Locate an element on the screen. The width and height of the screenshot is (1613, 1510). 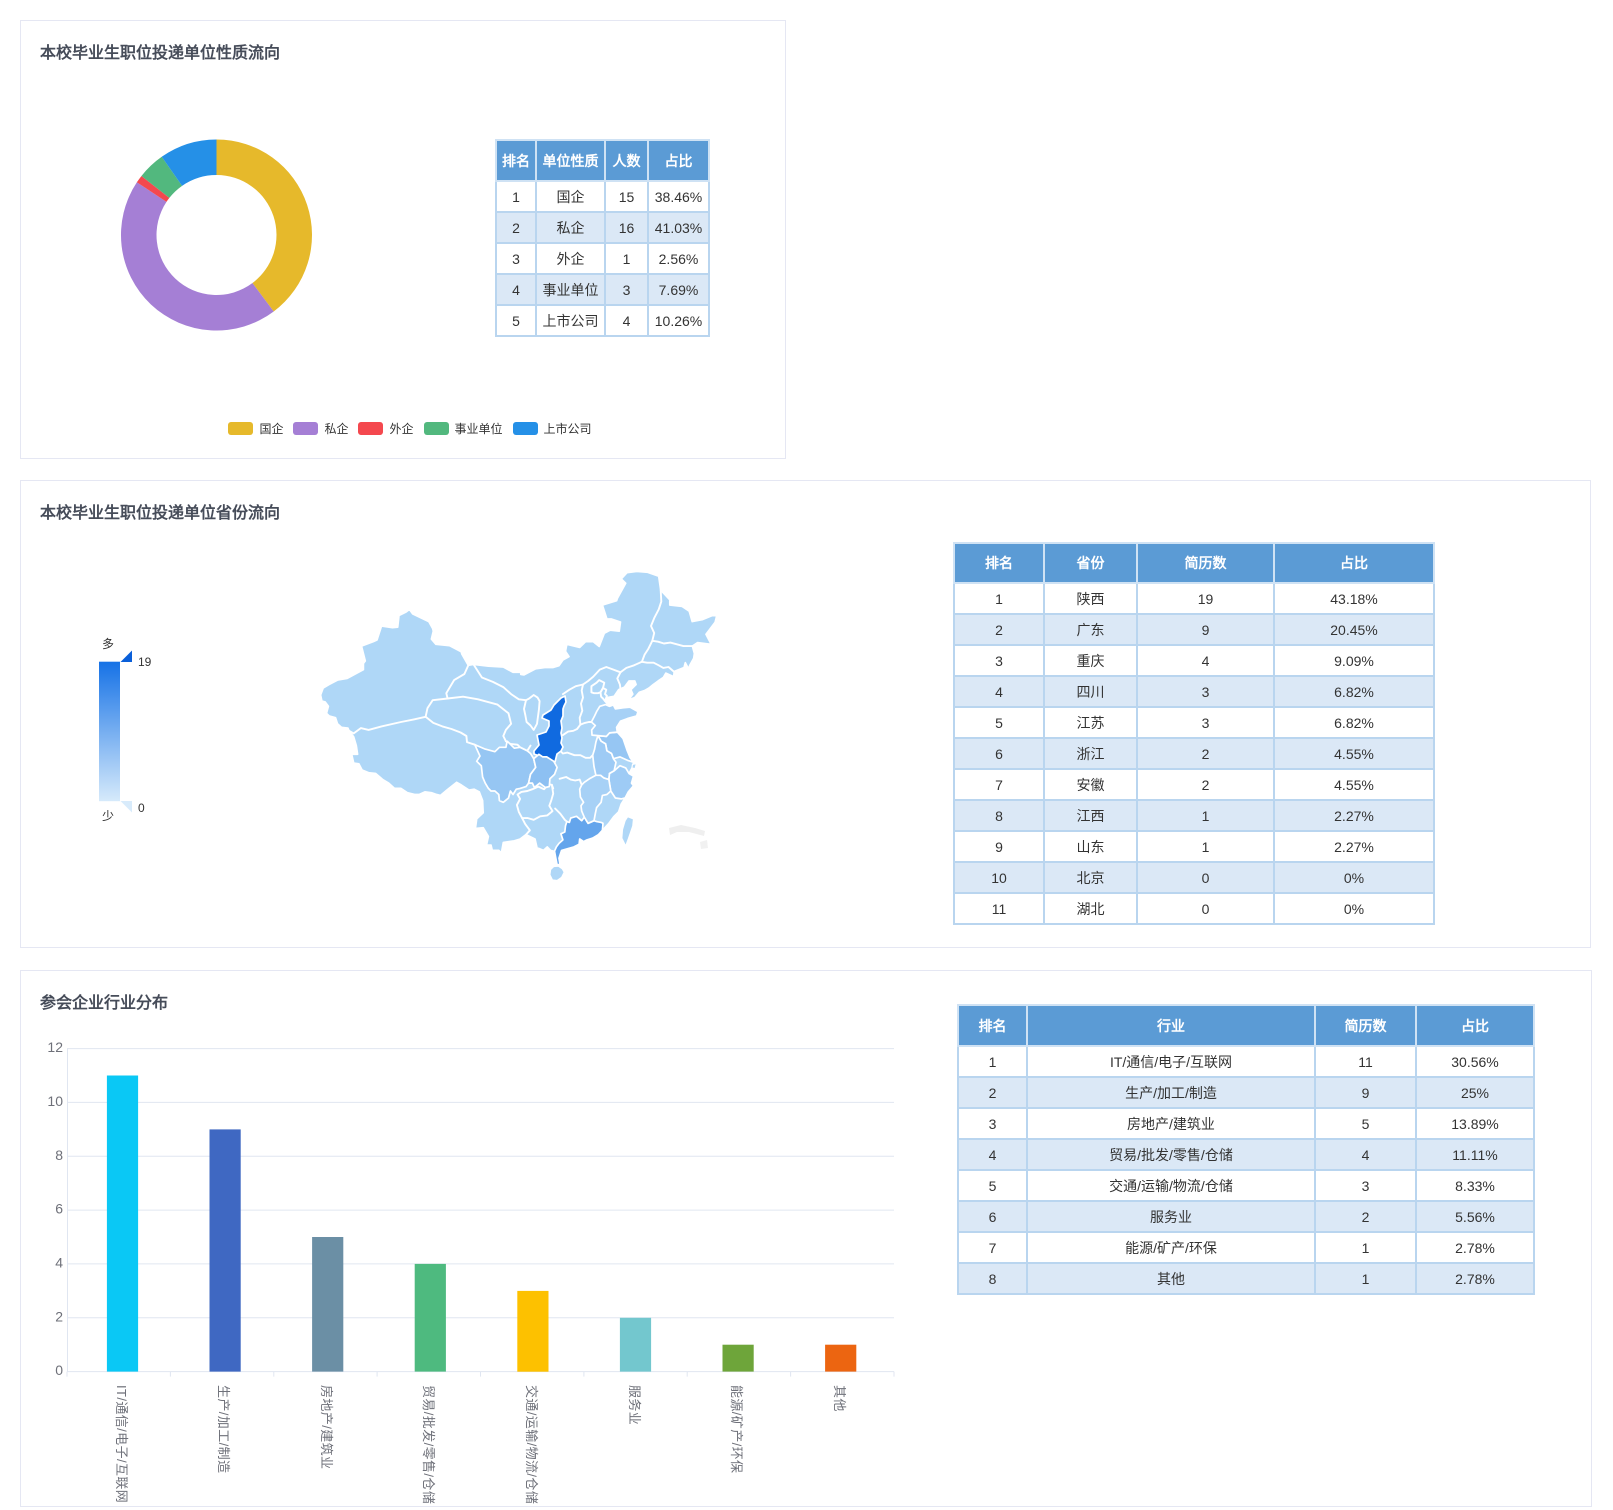
svg-text: 2 is located at coordinates (59, 1316).